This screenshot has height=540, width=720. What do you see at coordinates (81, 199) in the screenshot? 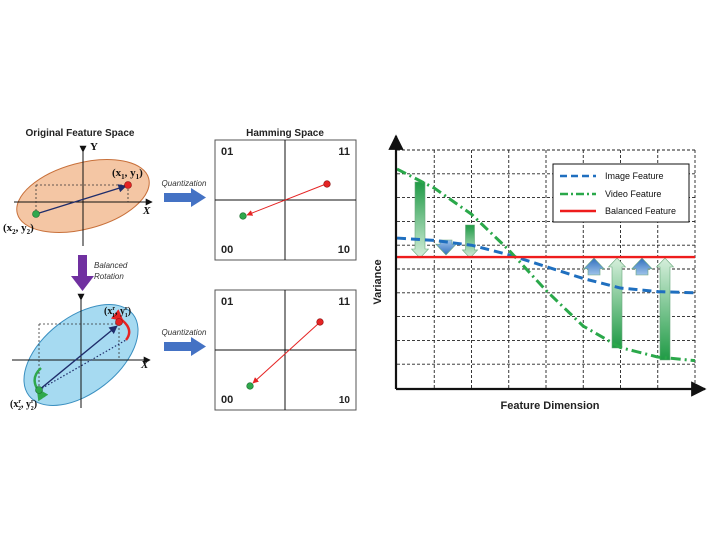
I see `feature-vector-arrow` at bounding box center [81, 199].